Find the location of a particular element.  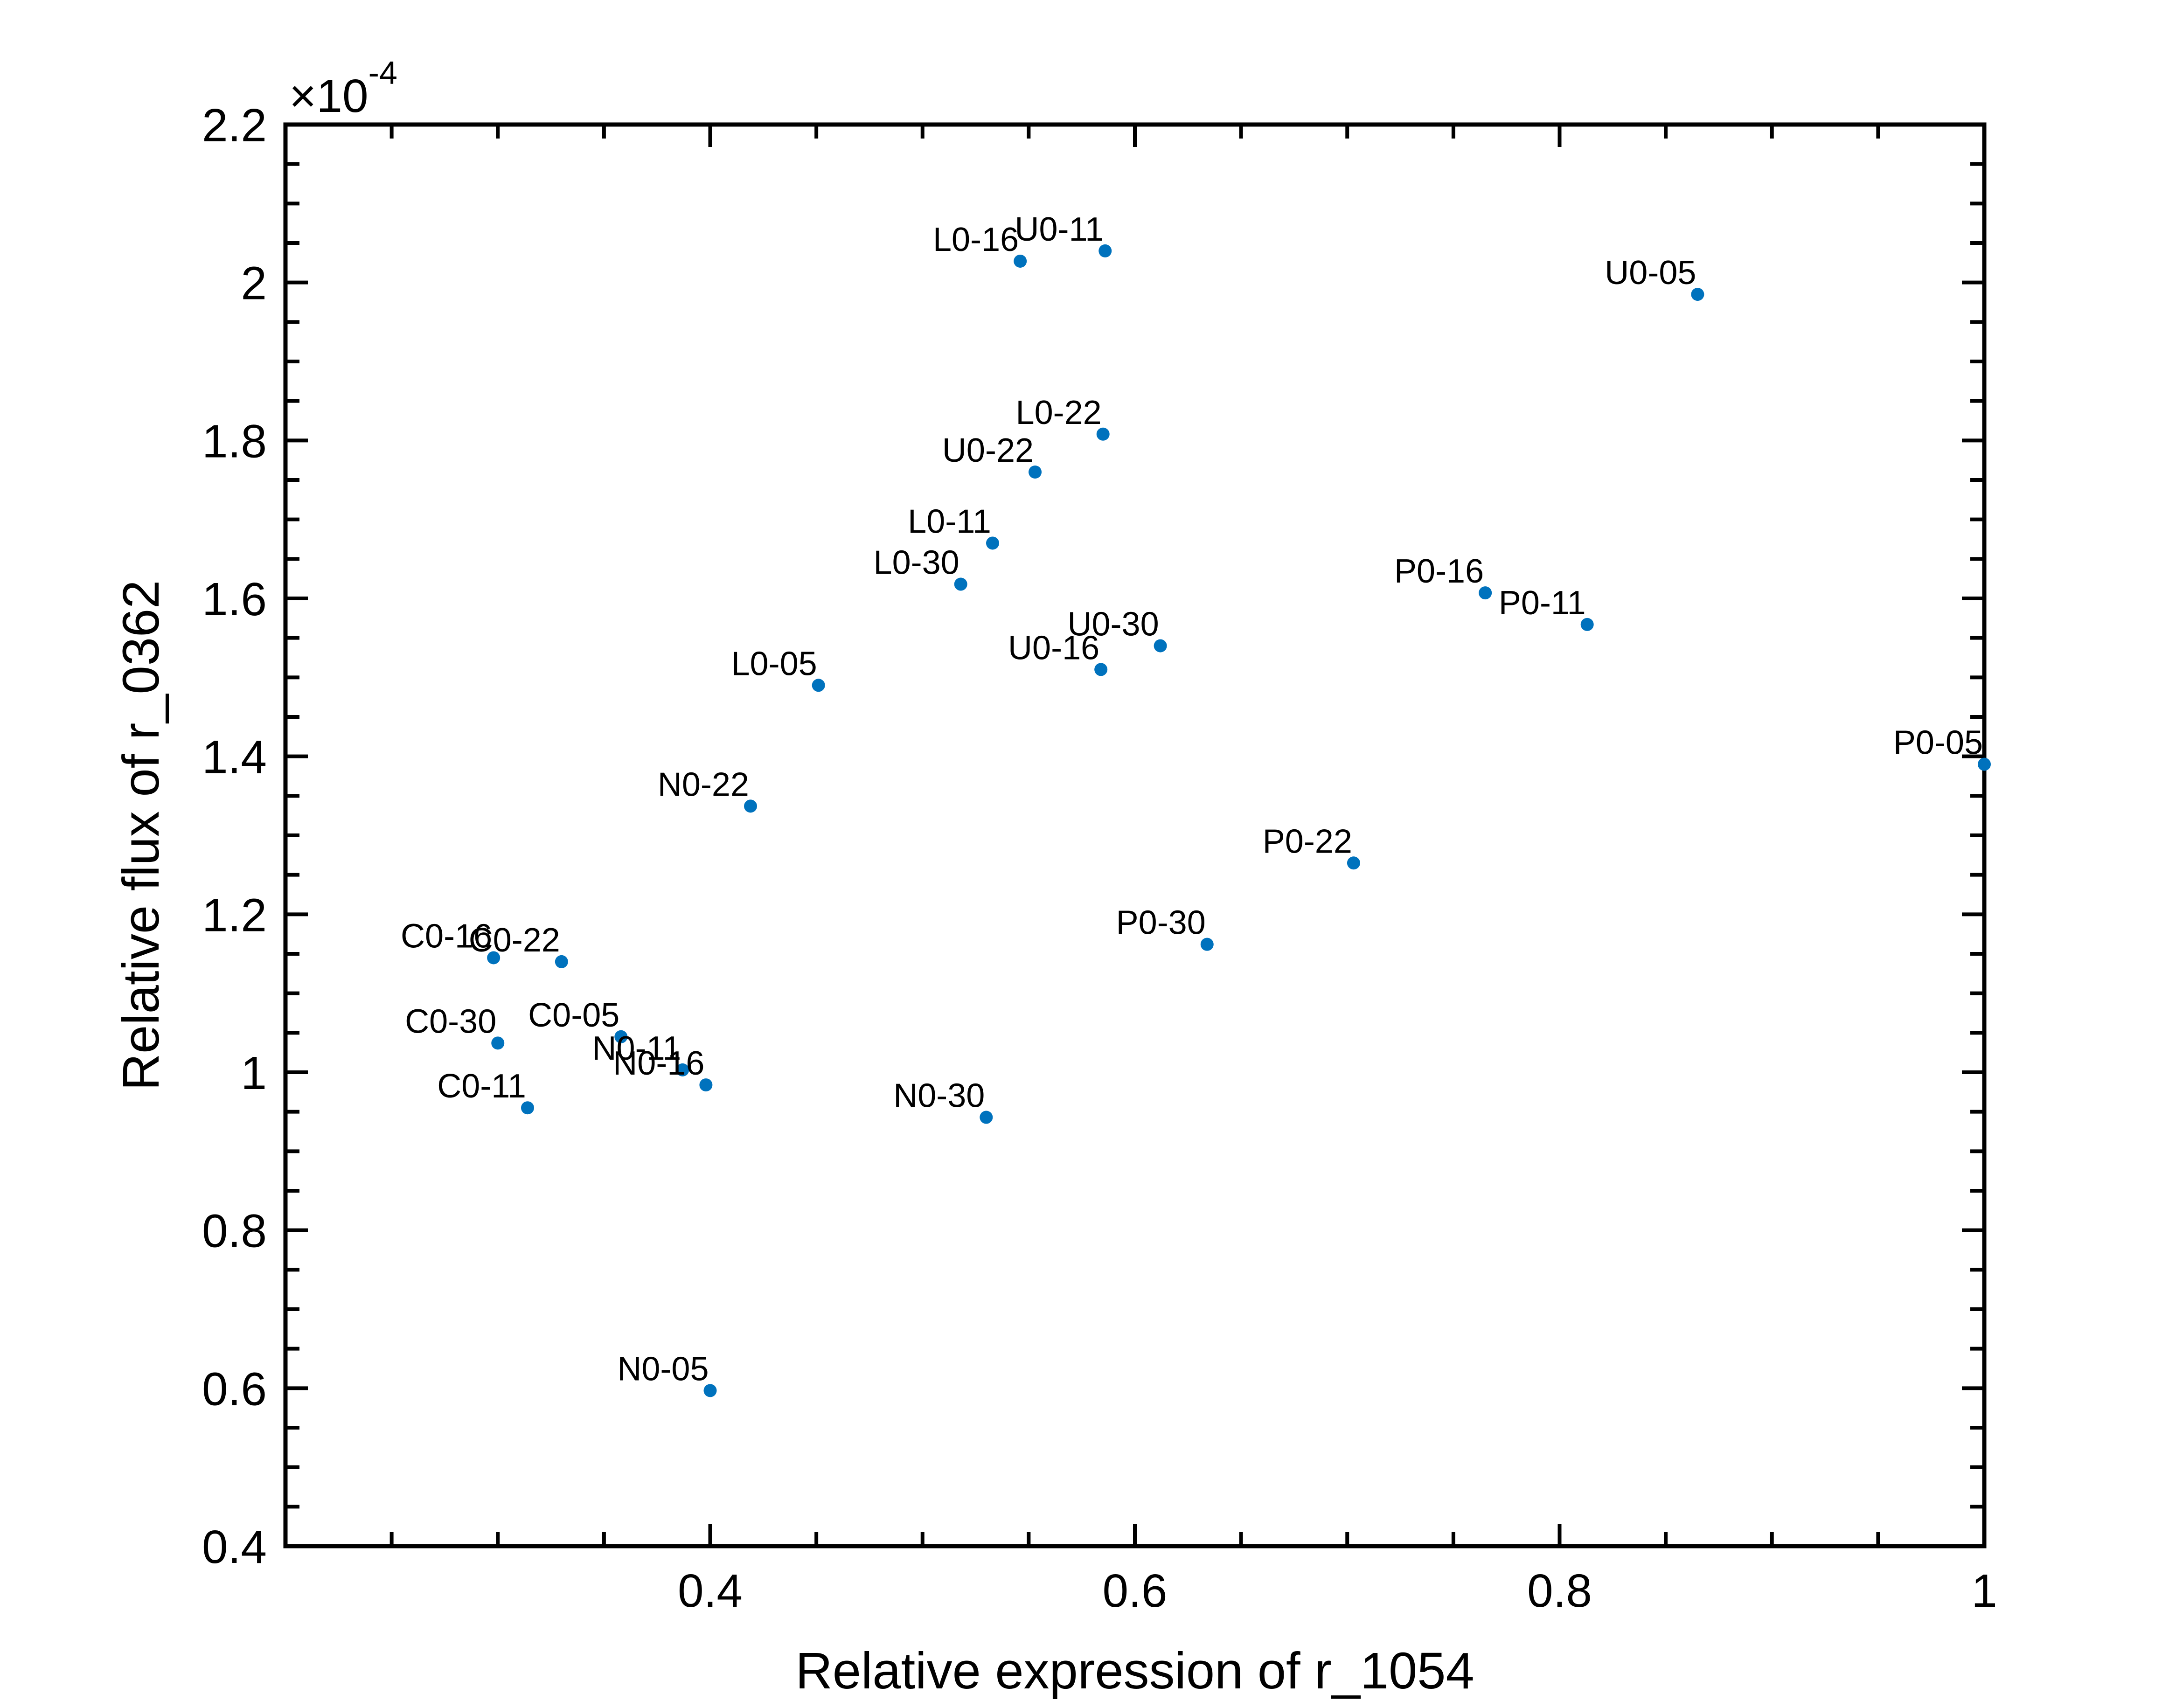

data-point-label: L0-11 is located at coordinates (949, 521).